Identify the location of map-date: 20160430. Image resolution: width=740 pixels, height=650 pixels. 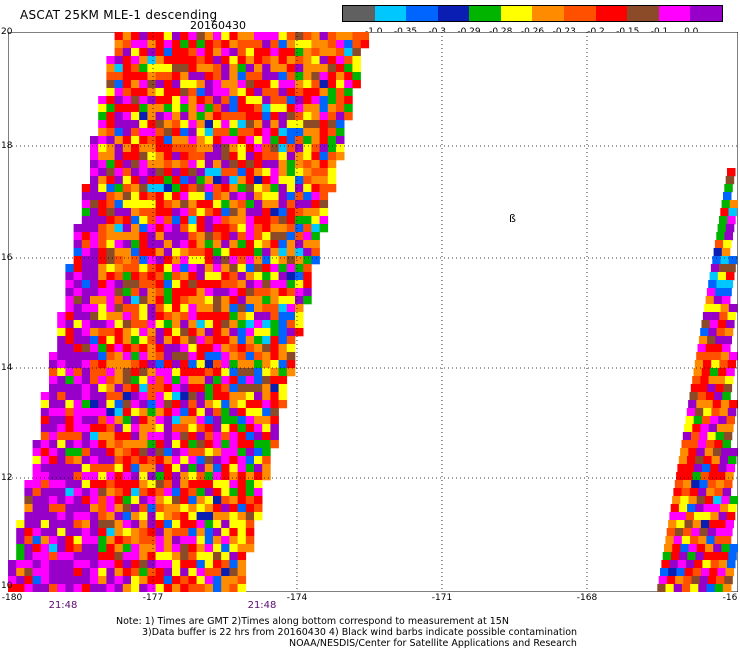
(218, 25).